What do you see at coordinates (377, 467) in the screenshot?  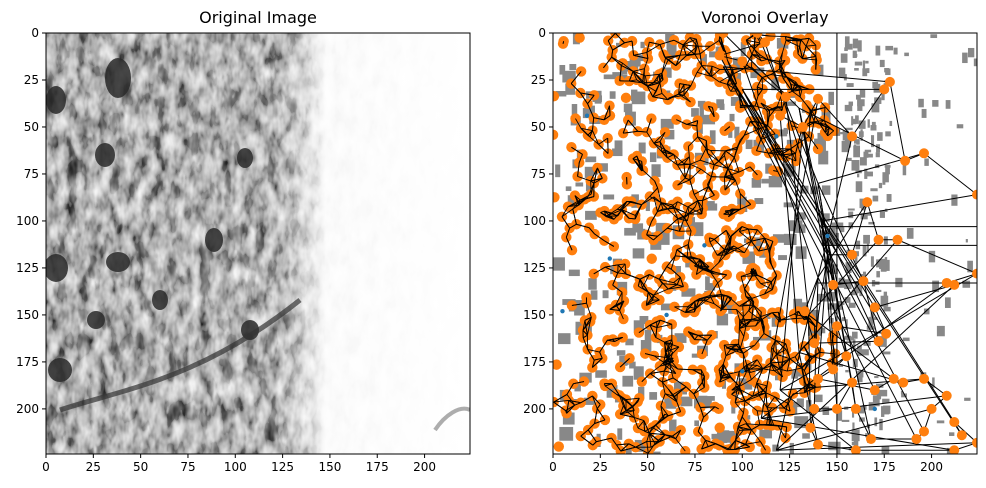 I see `x-tick-label: 175` at bounding box center [377, 467].